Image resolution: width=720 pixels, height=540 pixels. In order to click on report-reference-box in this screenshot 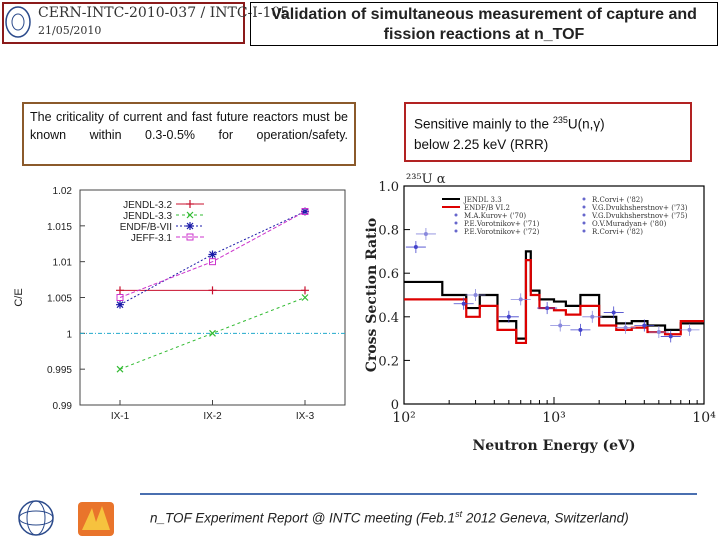, I will do `click(123, 23)`.